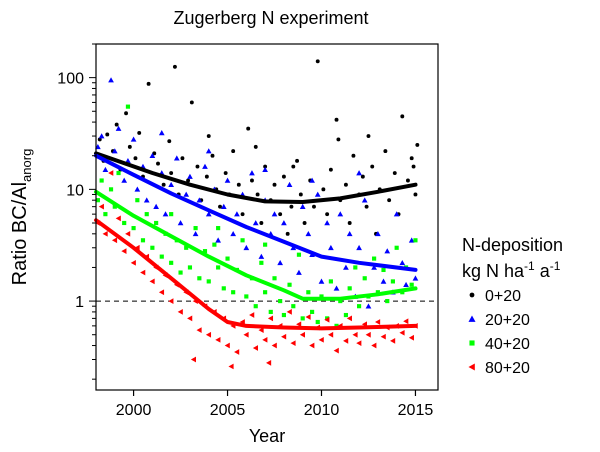 This screenshot has height=452, width=600. I want to click on chart-title: Zugerberg N experiment, so click(270, 18).